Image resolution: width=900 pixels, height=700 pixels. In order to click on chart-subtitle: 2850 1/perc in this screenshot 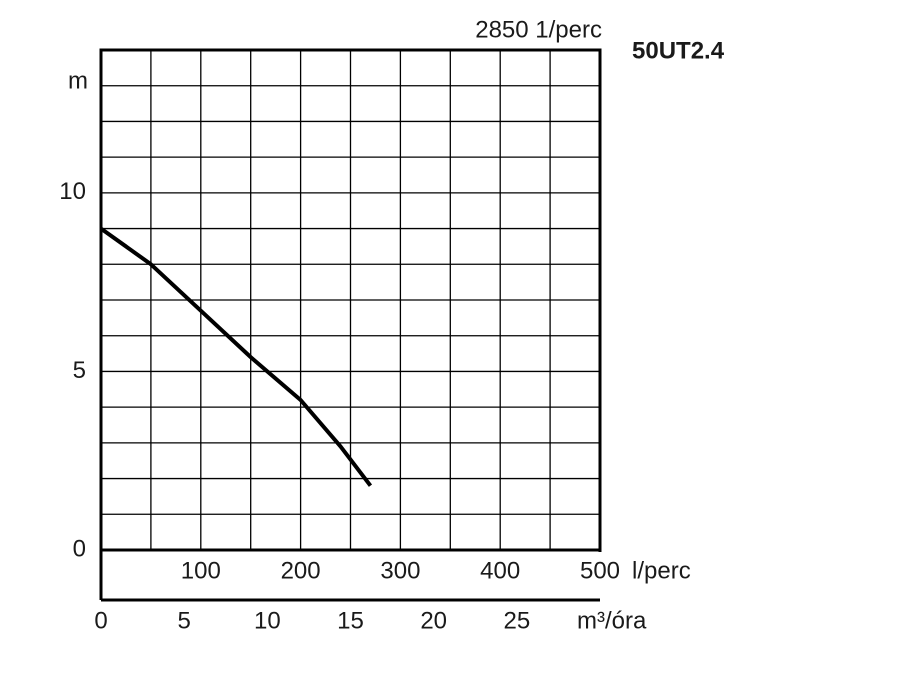, I will do `click(538, 29)`.